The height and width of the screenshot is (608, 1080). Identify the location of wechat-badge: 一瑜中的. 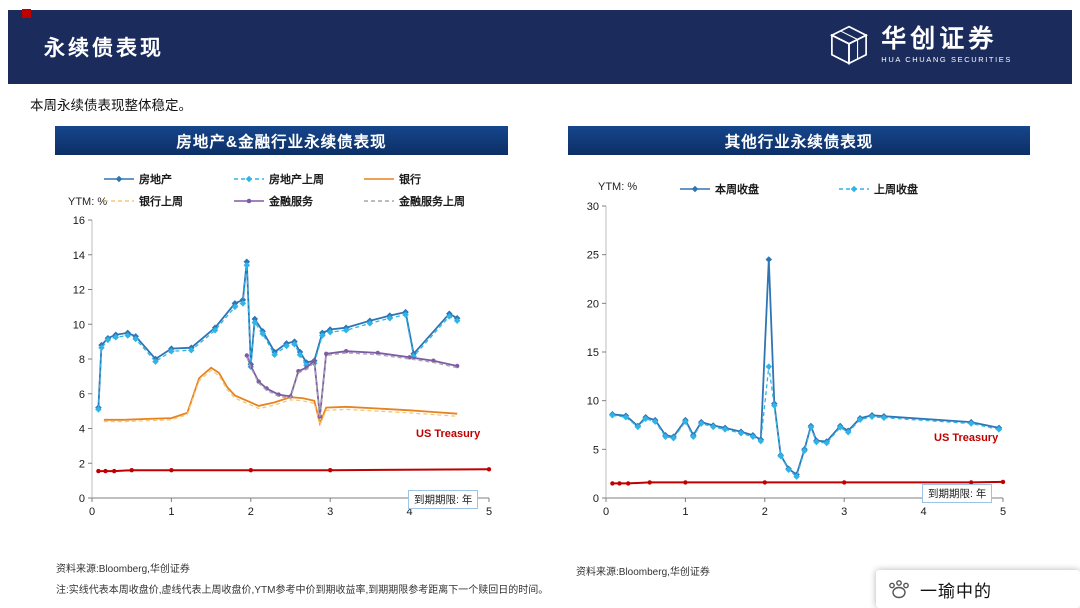
(978, 589).